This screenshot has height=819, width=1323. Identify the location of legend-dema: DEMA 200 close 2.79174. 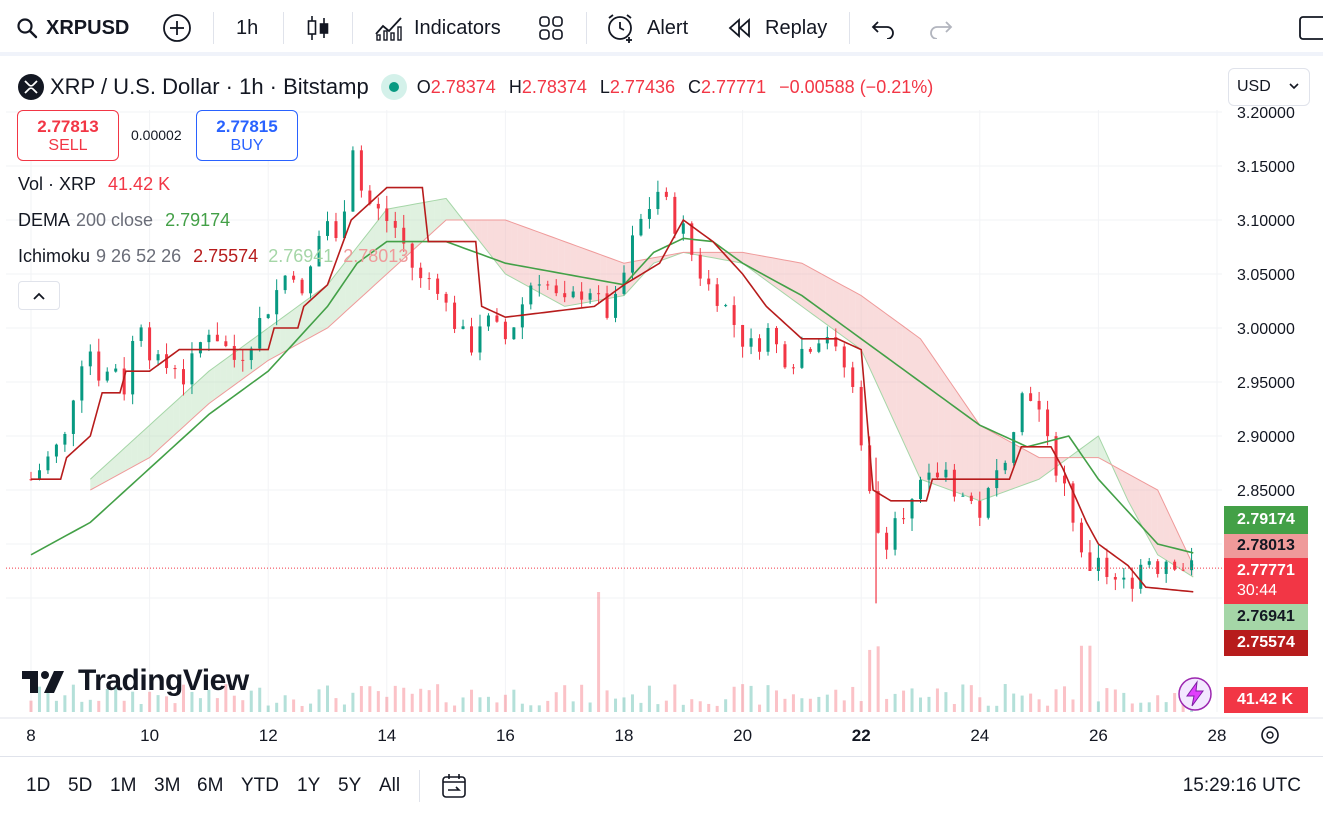
(124, 220).